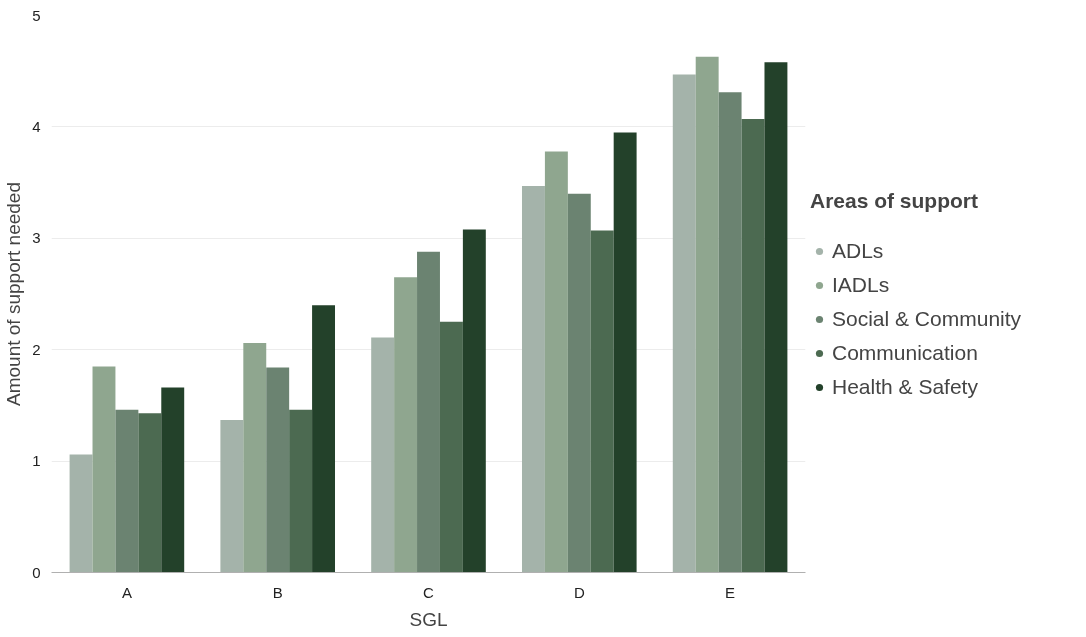  Describe the element at coordinates (36, 238) in the screenshot. I see `y-tick-label: 3` at that location.